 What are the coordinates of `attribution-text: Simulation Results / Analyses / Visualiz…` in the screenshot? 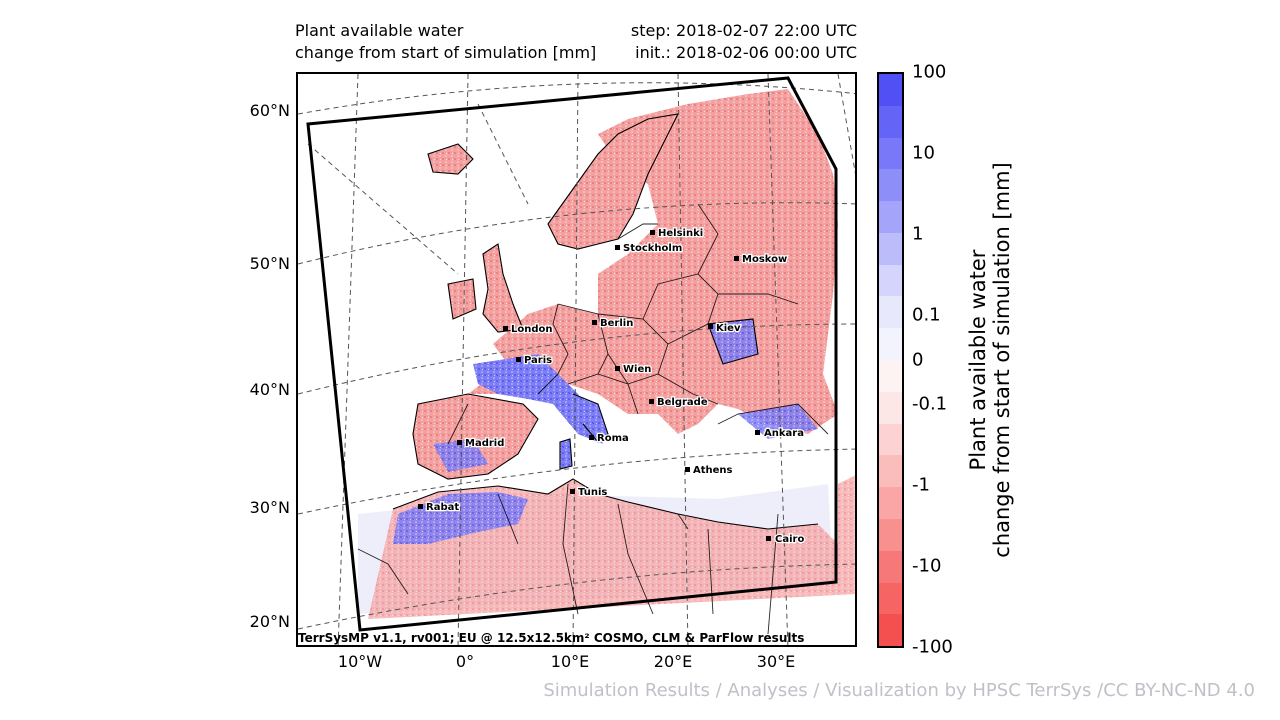 It's located at (899, 690).